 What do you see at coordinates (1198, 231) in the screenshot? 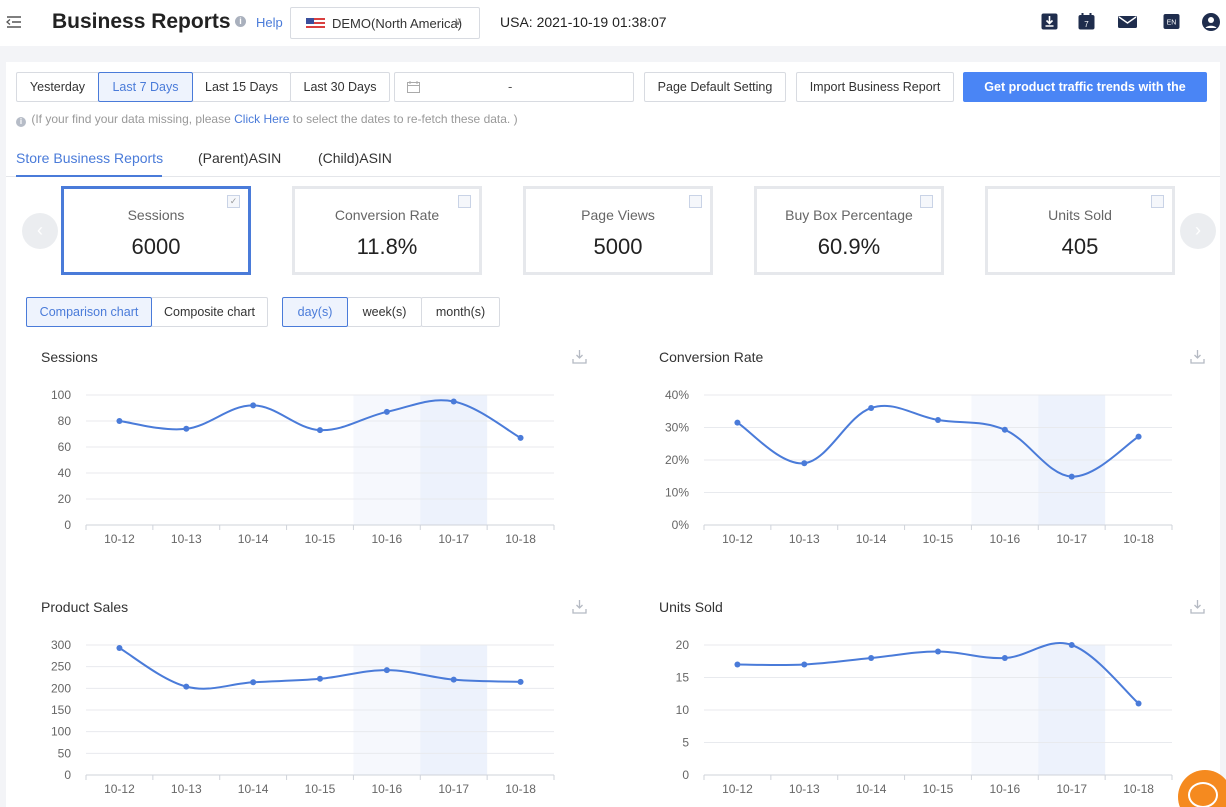
I see `carousel-next-button: ›` at bounding box center [1198, 231].